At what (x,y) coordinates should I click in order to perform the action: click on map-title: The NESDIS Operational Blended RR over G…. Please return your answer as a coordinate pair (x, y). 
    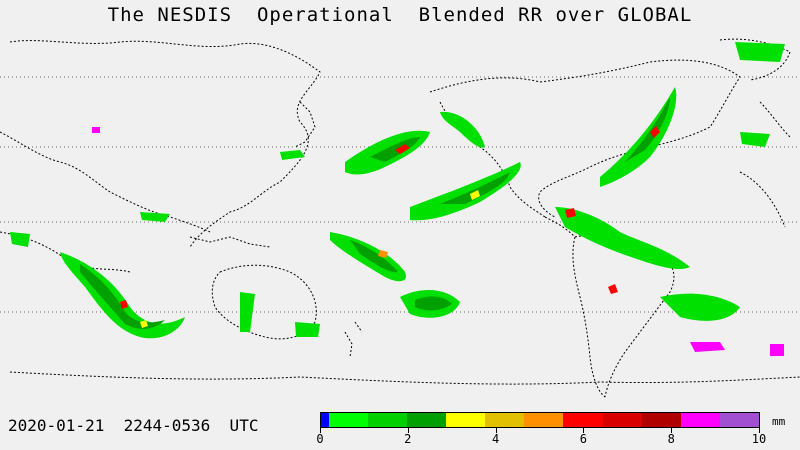
    Looking at the image, I should click on (400, 15).